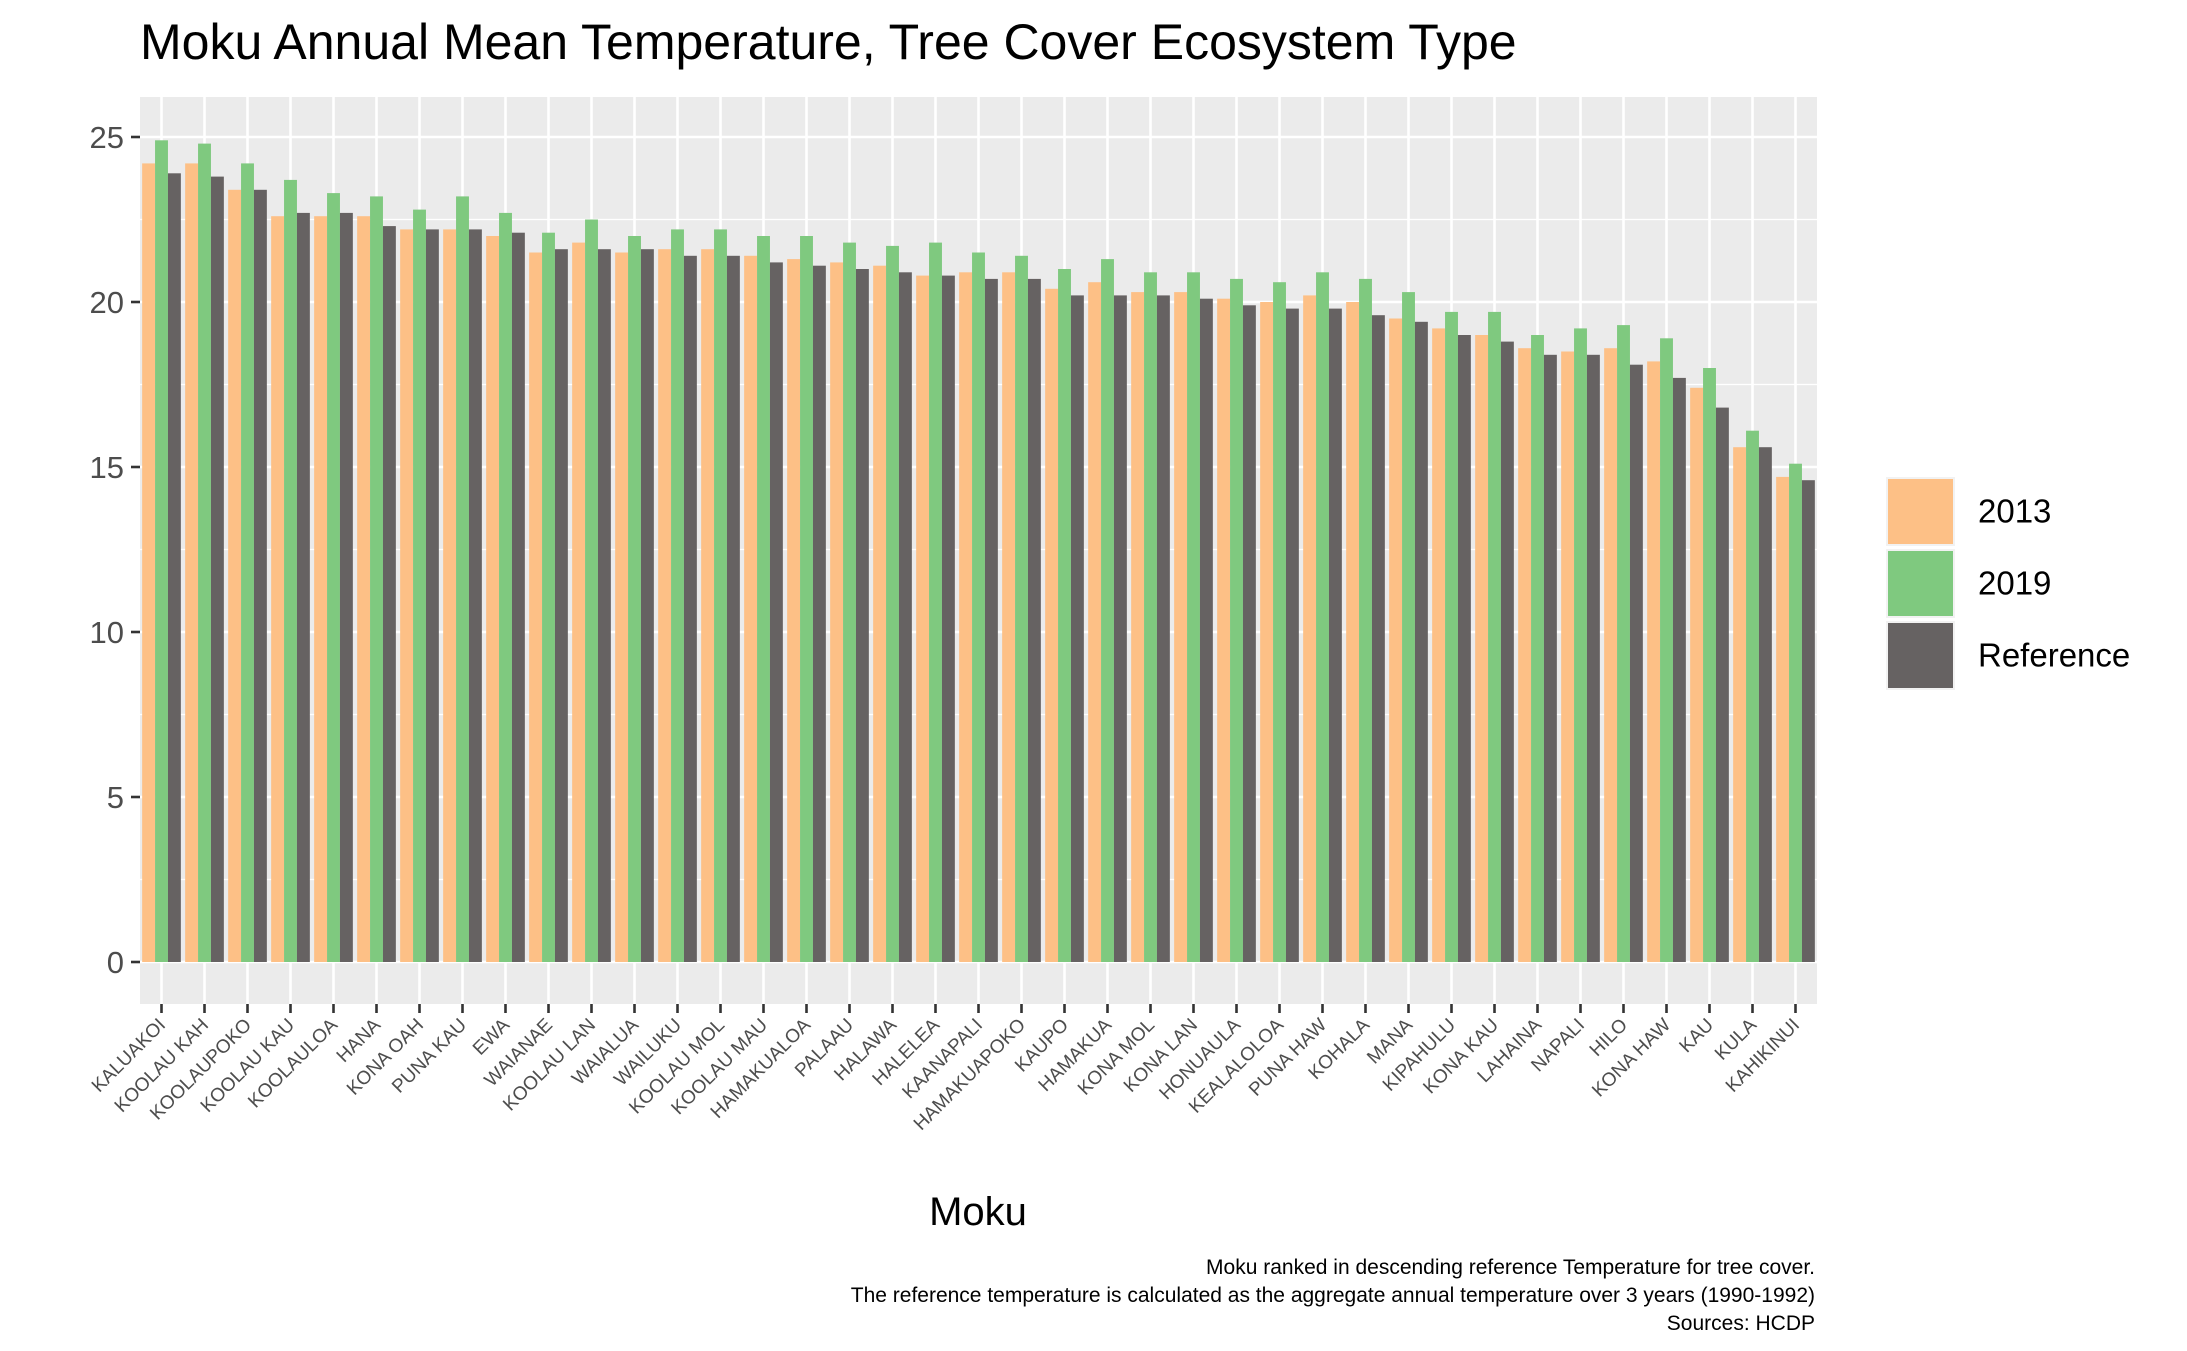 The height and width of the screenshot is (1351, 2187). What do you see at coordinates (2014, 583) in the screenshot?
I see `legend-label: 2019` at bounding box center [2014, 583].